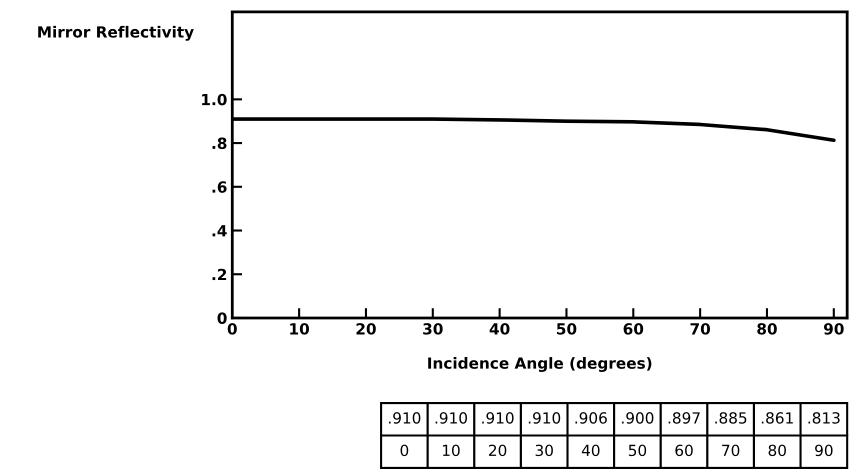  Describe the element at coordinates (544, 450) in the screenshot. I see `text: 30` at that location.